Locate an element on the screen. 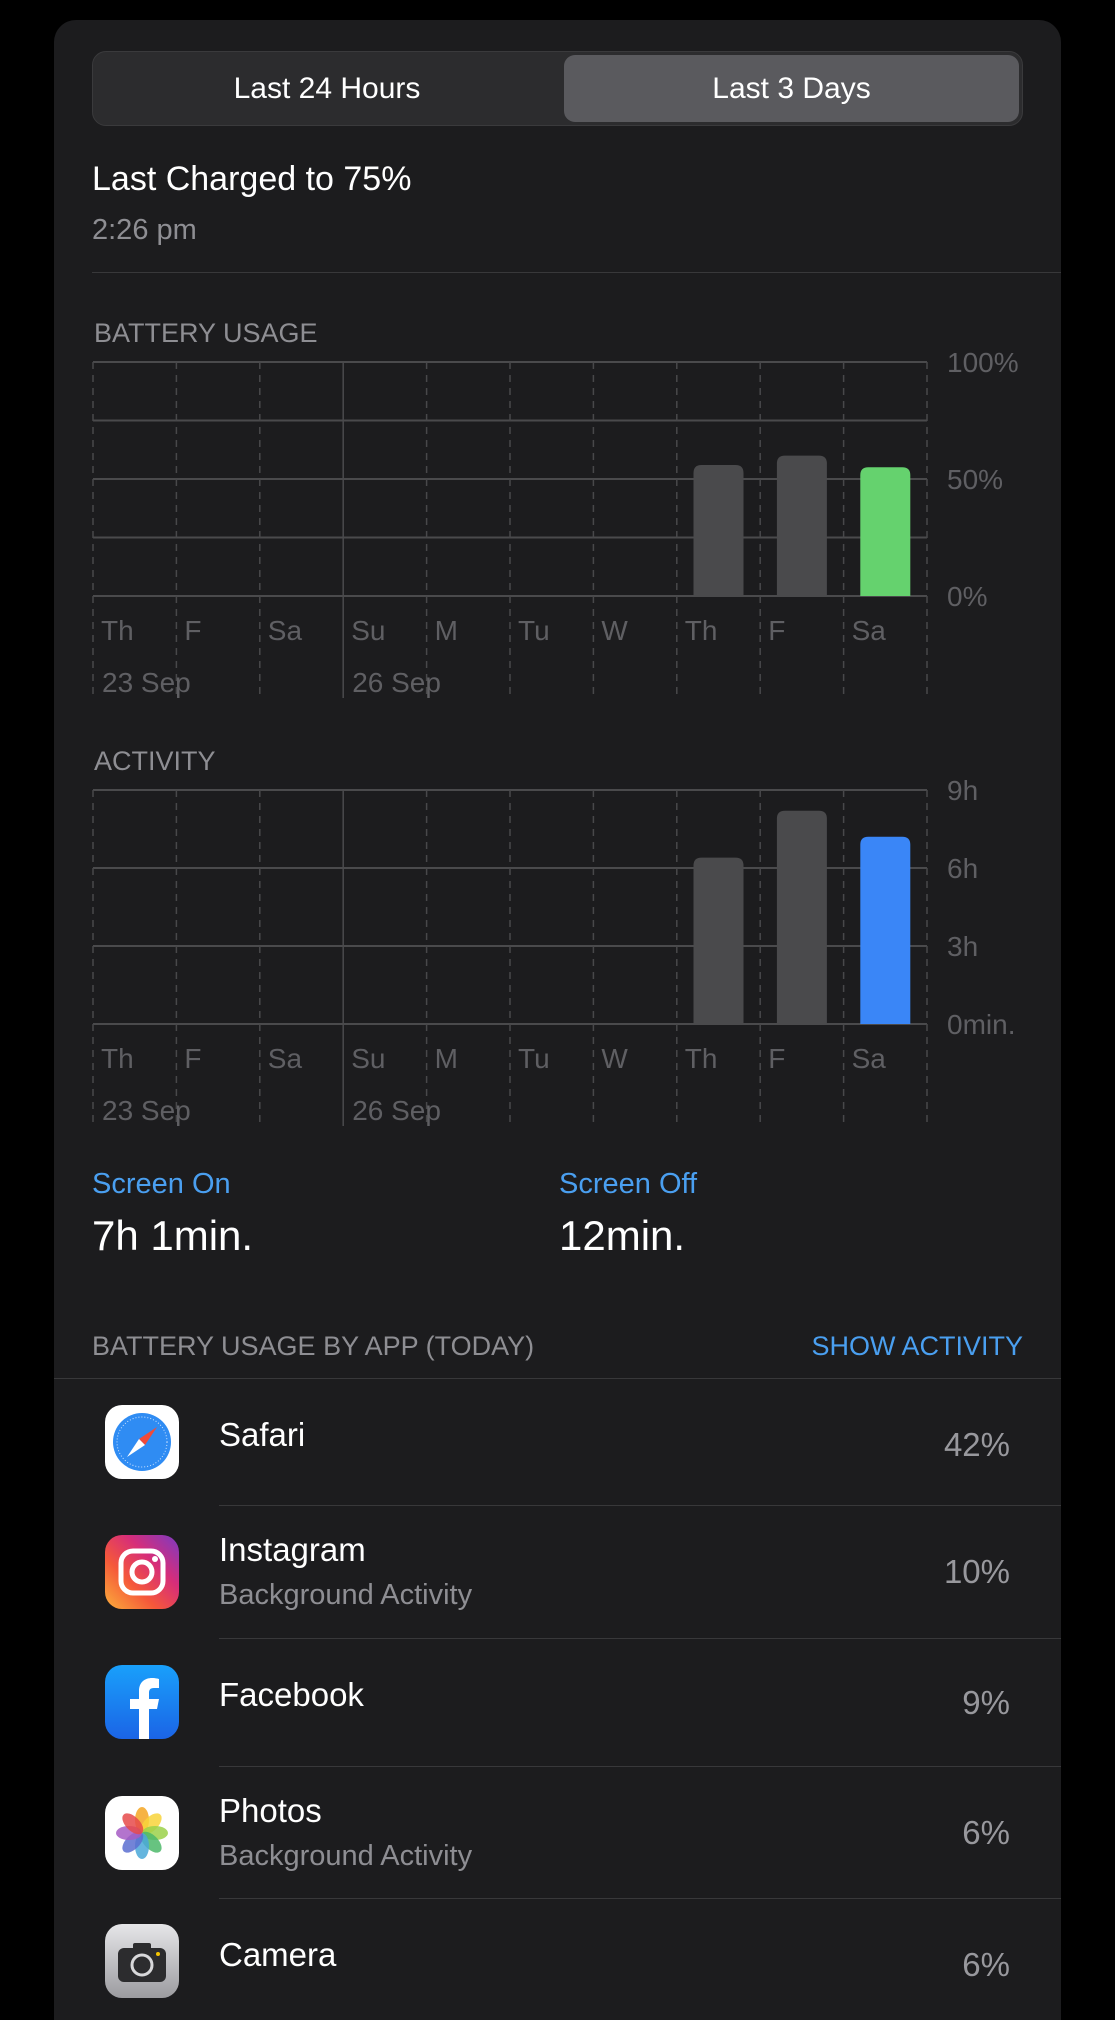  app-row-camera: Camera 6% is located at coordinates (557, 1949).